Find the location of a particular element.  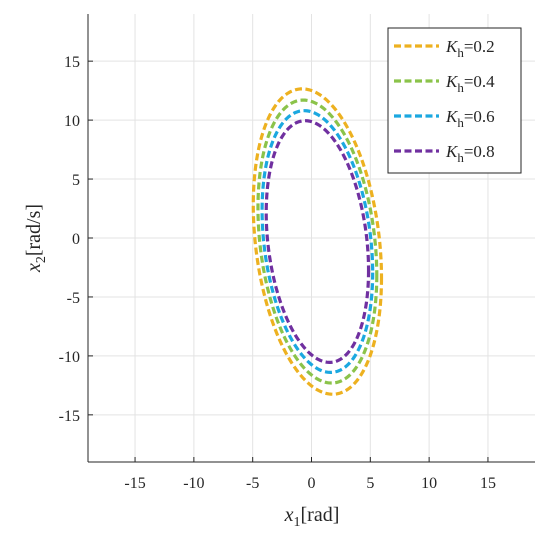

curves is located at coordinates (317, 241).